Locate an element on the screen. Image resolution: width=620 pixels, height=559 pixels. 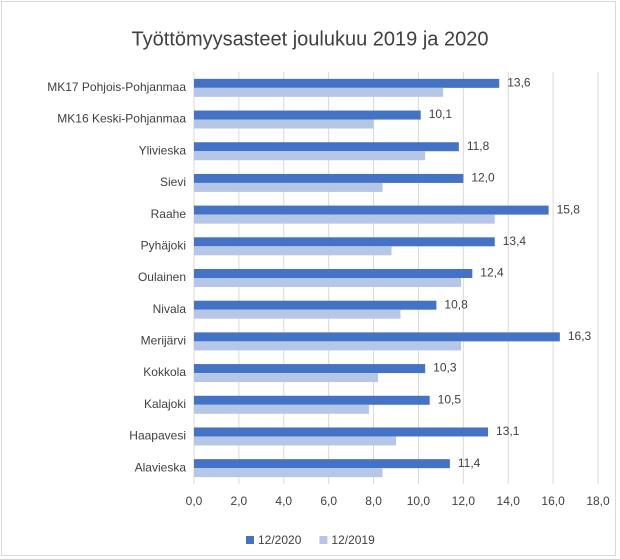
data-label: 12,0 is located at coordinates (483, 178).